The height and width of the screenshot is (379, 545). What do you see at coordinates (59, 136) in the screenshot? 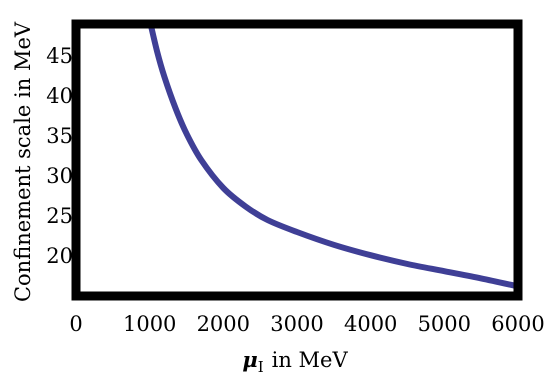
I see `y-tick-label: 35` at bounding box center [59, 136].